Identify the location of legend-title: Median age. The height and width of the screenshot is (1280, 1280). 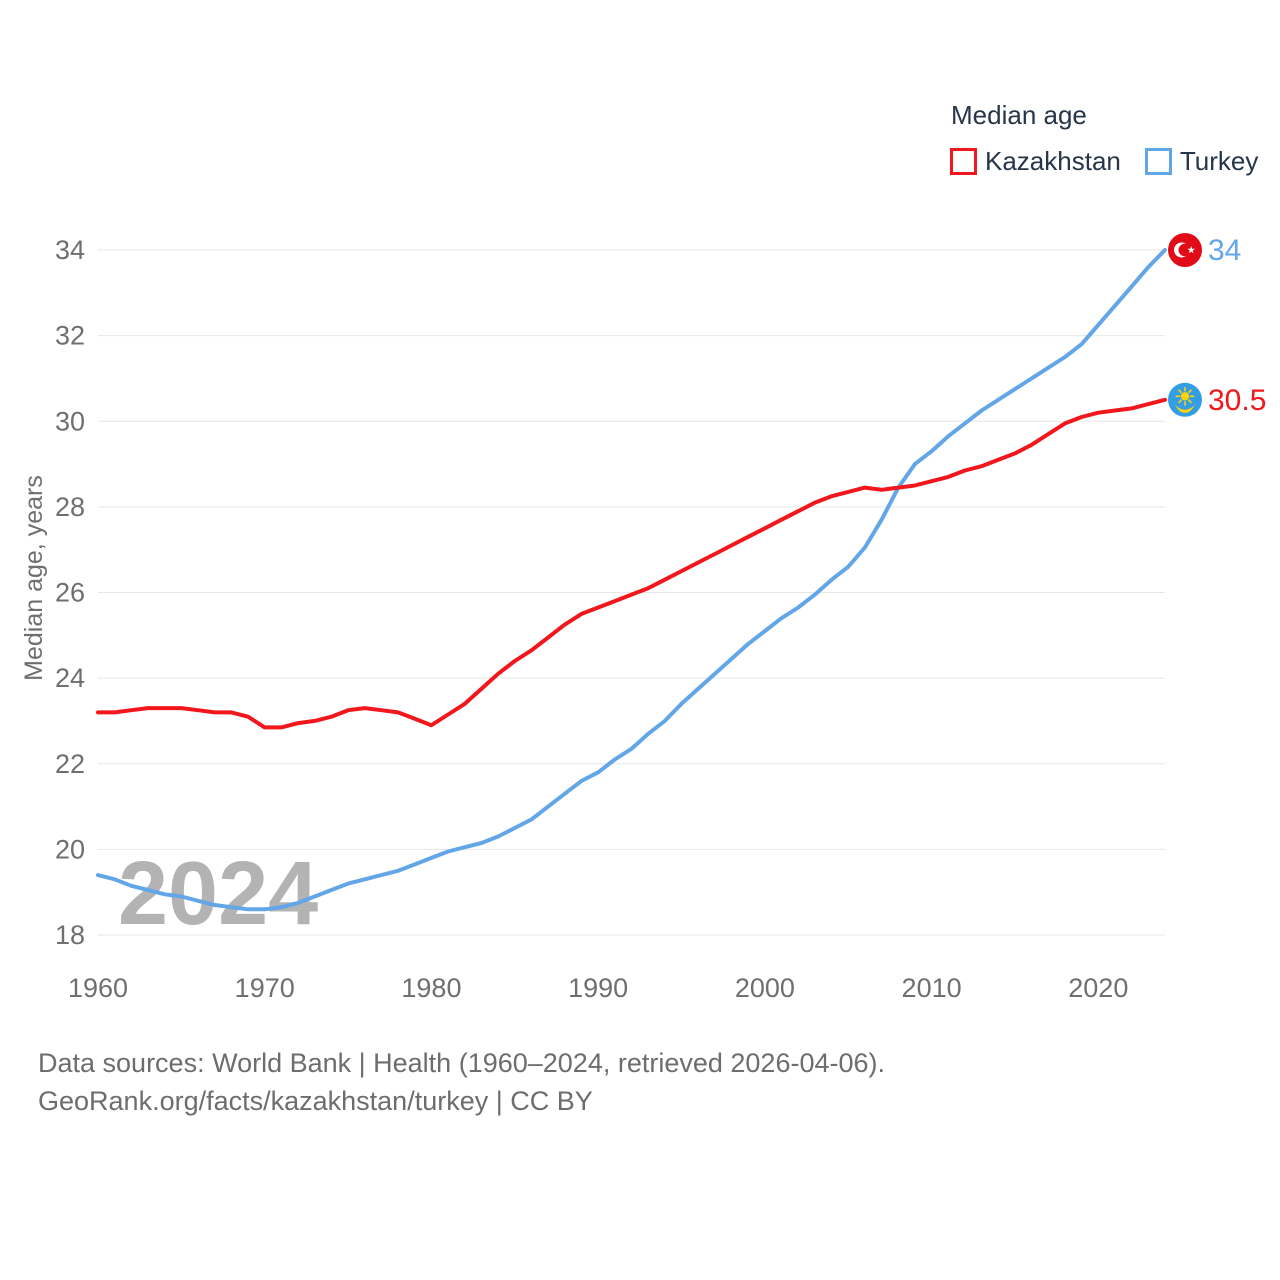
(1019, 115).